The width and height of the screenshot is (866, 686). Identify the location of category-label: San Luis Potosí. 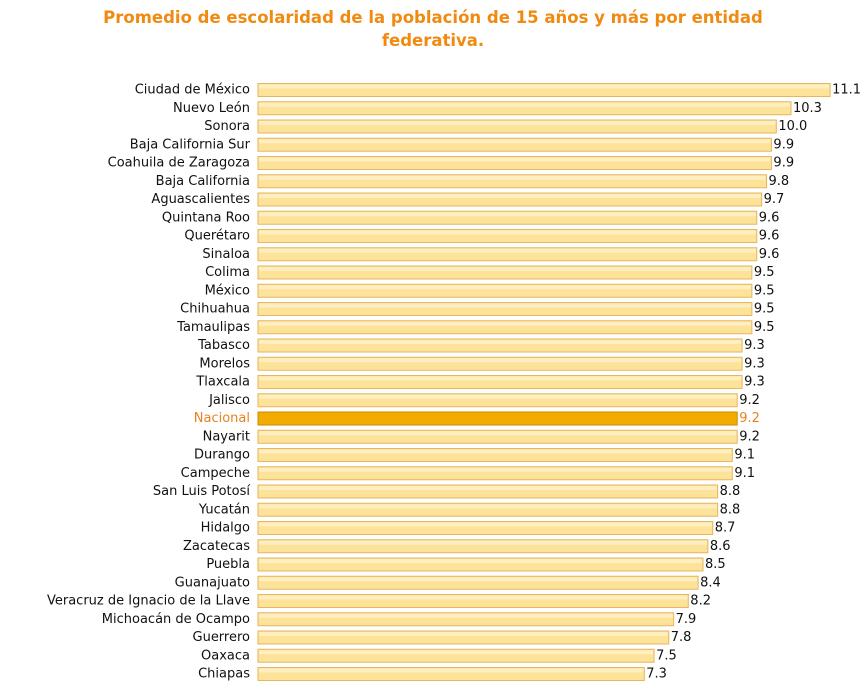
(202, 491).